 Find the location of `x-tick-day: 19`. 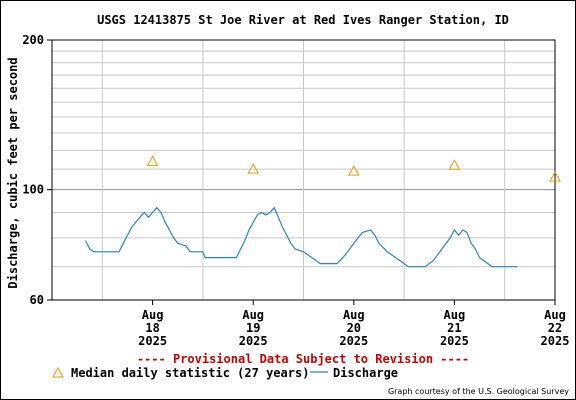

x-tick-day: 19 is located at coordinates (253, 328).